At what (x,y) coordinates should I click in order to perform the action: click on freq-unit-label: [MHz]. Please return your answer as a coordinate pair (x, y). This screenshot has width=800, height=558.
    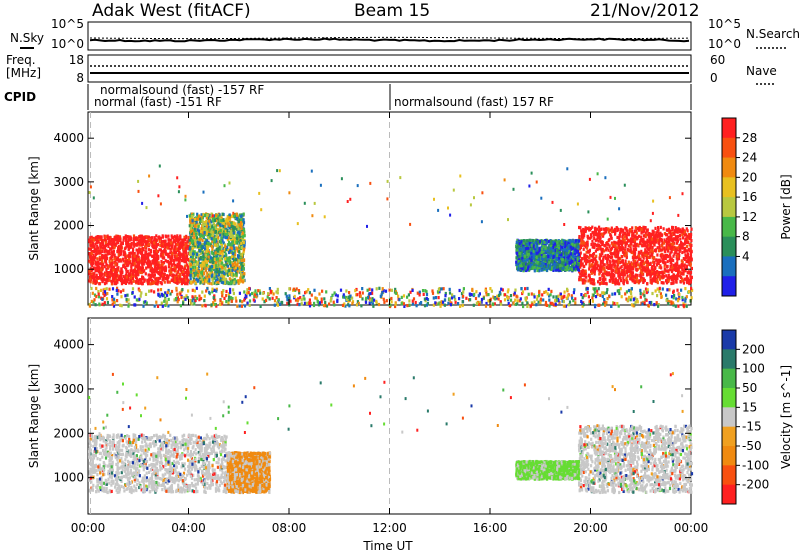
    Looking at the image, I should click on (23, 73).